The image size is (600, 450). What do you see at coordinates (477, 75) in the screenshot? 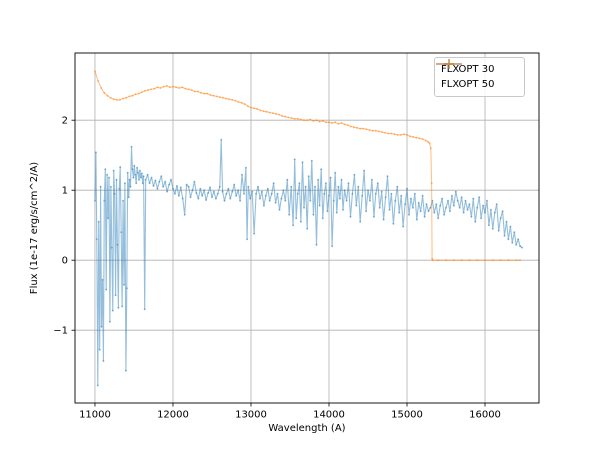
I see `legend-entry: FLXOPT 50` at bounding box center [477, 75].